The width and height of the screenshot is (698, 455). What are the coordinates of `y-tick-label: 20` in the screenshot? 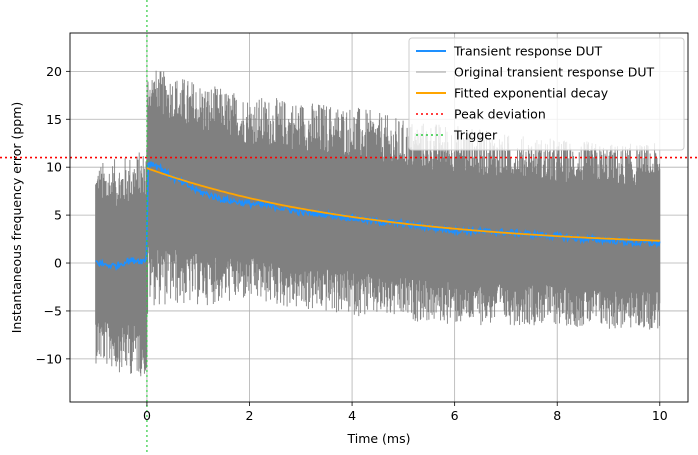 It's located at (54, 71).